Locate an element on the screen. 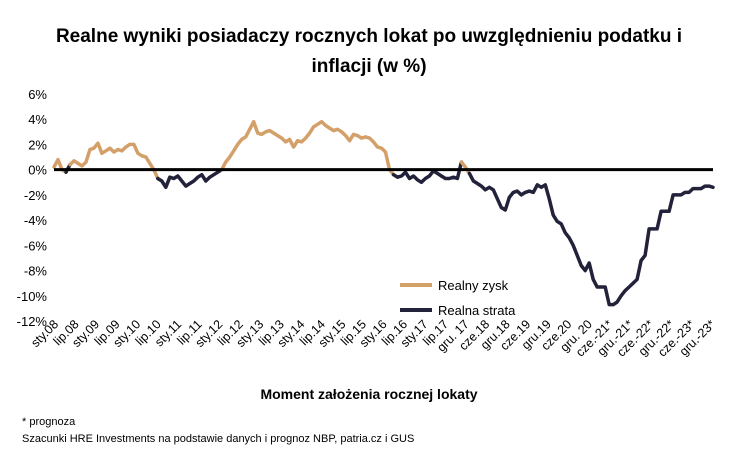 The image size is (738, 462). y-tick-label: 6% is located at coordinates (37, 94).